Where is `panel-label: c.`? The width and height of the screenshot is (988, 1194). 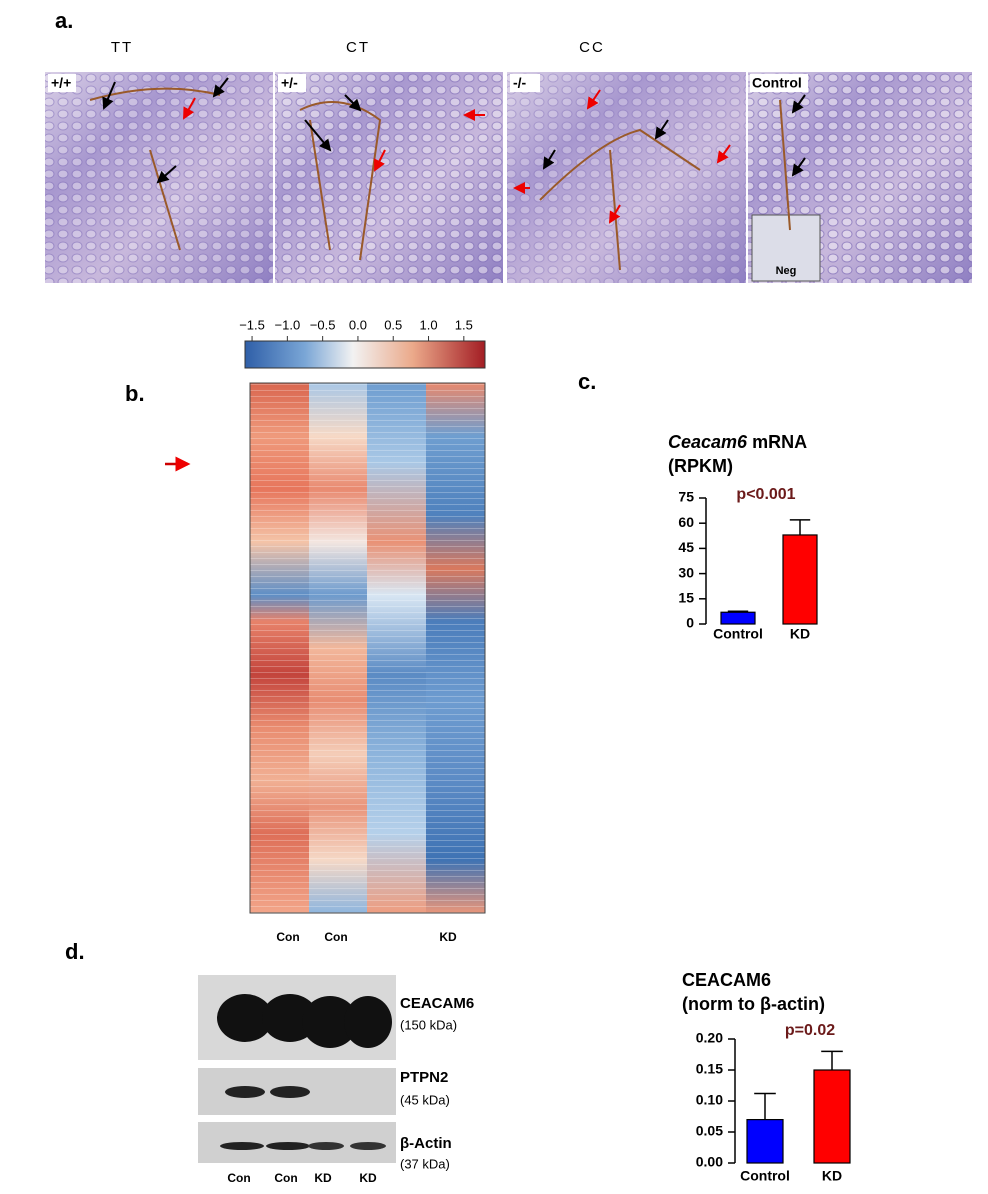 panel-label: c. is located at coordinates (587, 381).